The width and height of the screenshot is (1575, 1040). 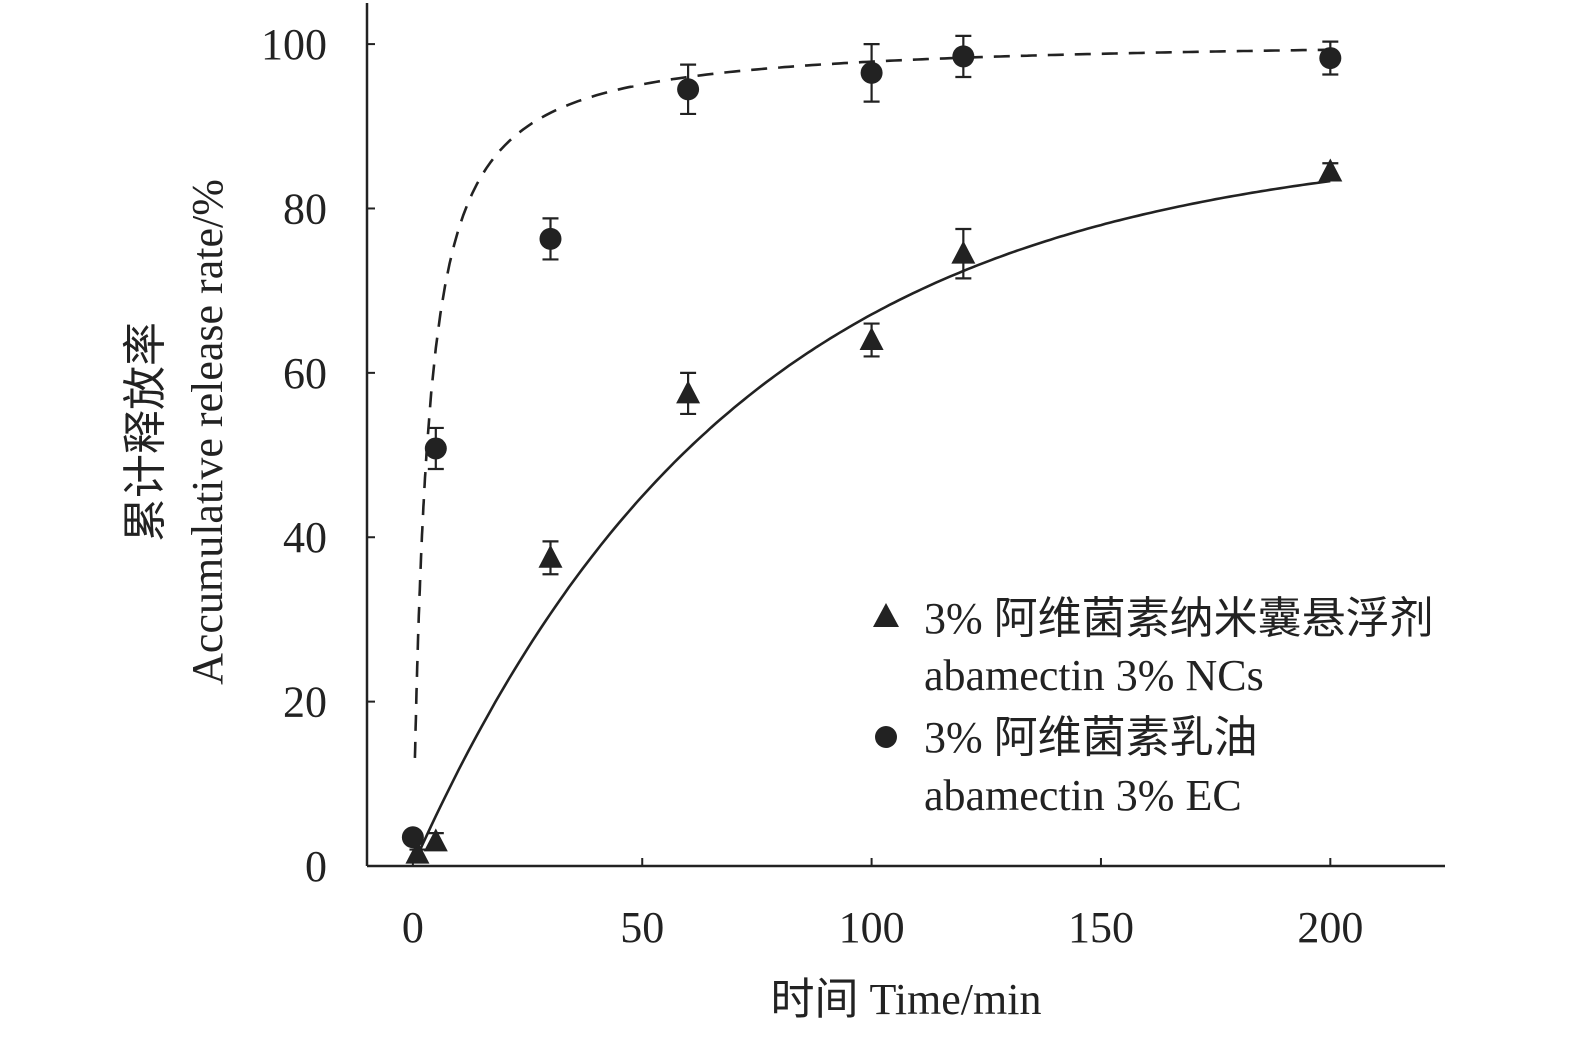 I want to click on legend-triangle-marker, so click(x=886, y=615).